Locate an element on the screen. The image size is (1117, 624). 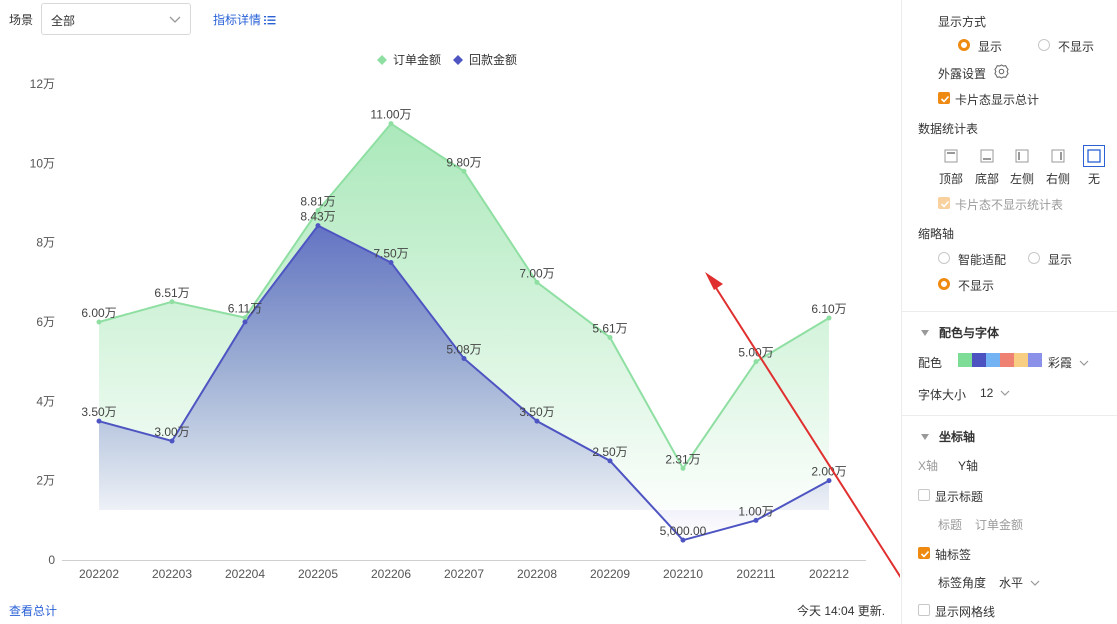
palette-swatches is located at coordinates (1000, 360).